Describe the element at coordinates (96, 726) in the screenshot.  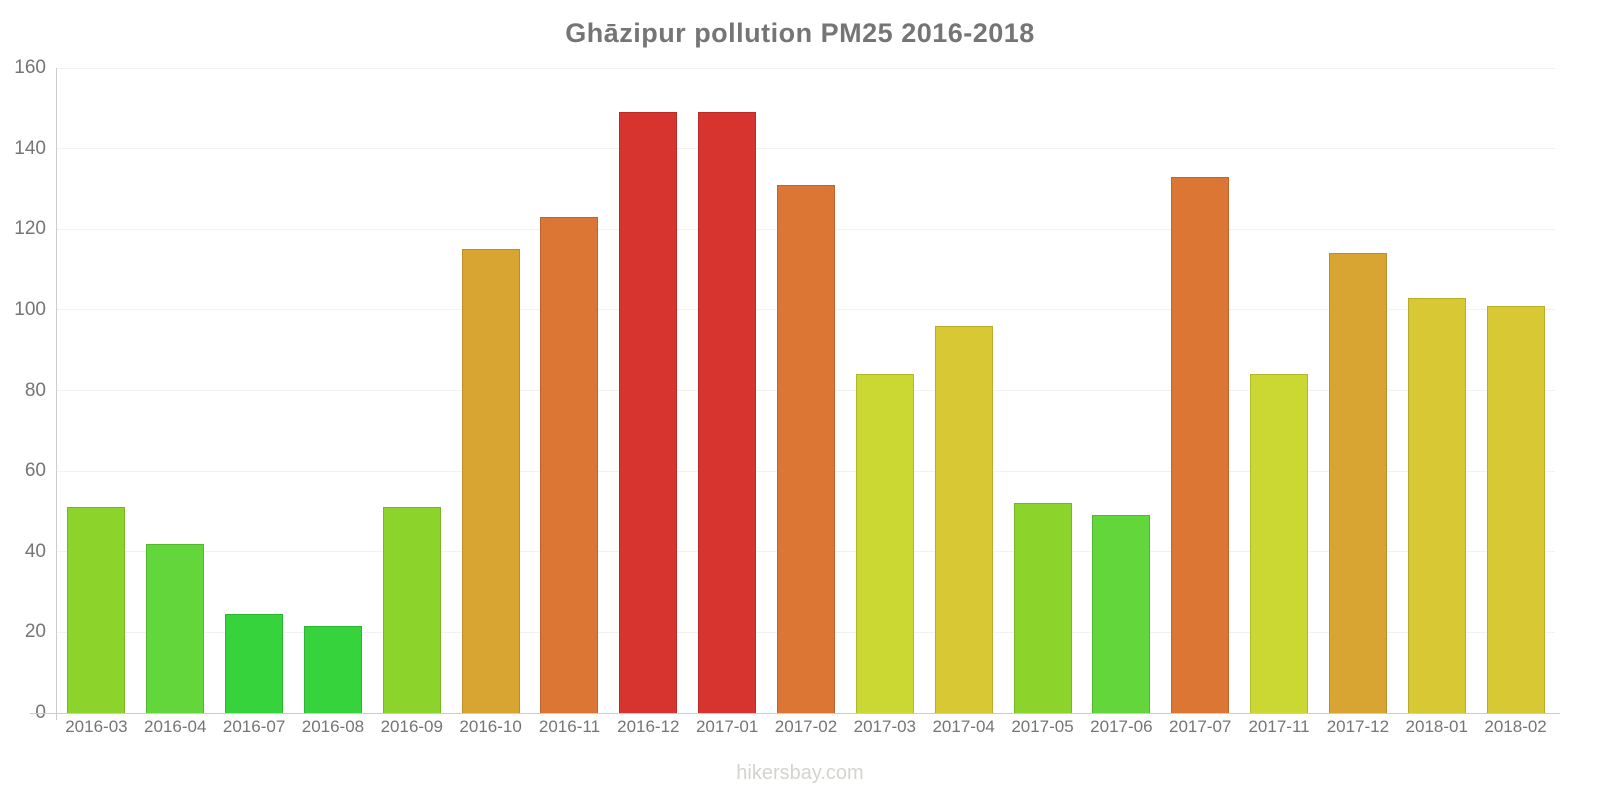
I see `x-tick-label-2016-03: 2016-03` at that location.